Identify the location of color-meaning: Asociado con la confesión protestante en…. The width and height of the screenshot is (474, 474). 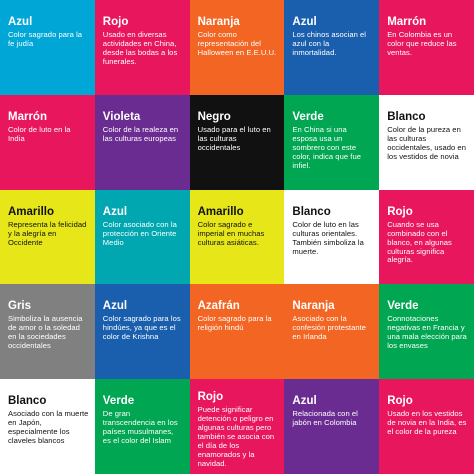
(329, 328).